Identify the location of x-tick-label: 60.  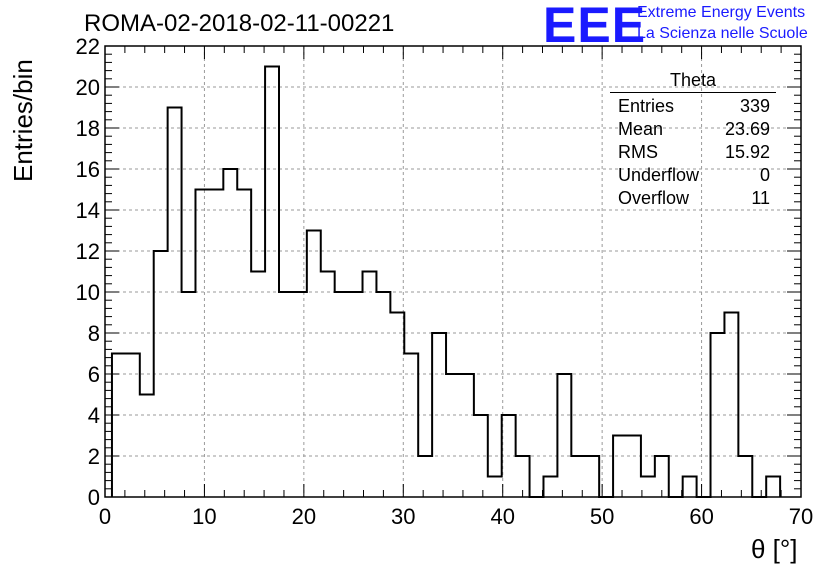
(701, 516).